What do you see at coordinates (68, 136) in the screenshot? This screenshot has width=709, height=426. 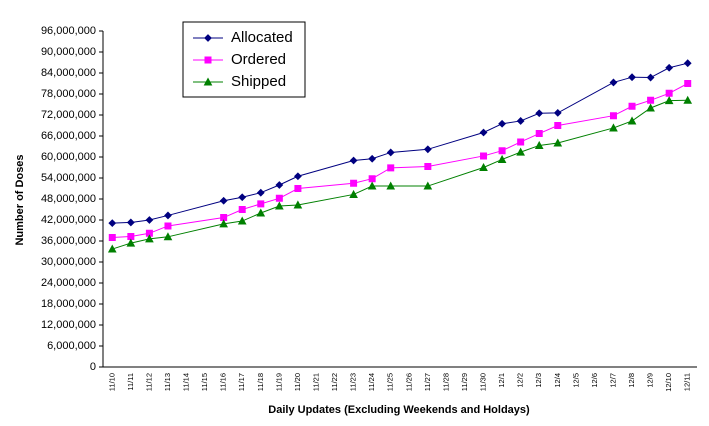 I see `y-tick-label: 66,000,000` at bounding box center [68, 136].